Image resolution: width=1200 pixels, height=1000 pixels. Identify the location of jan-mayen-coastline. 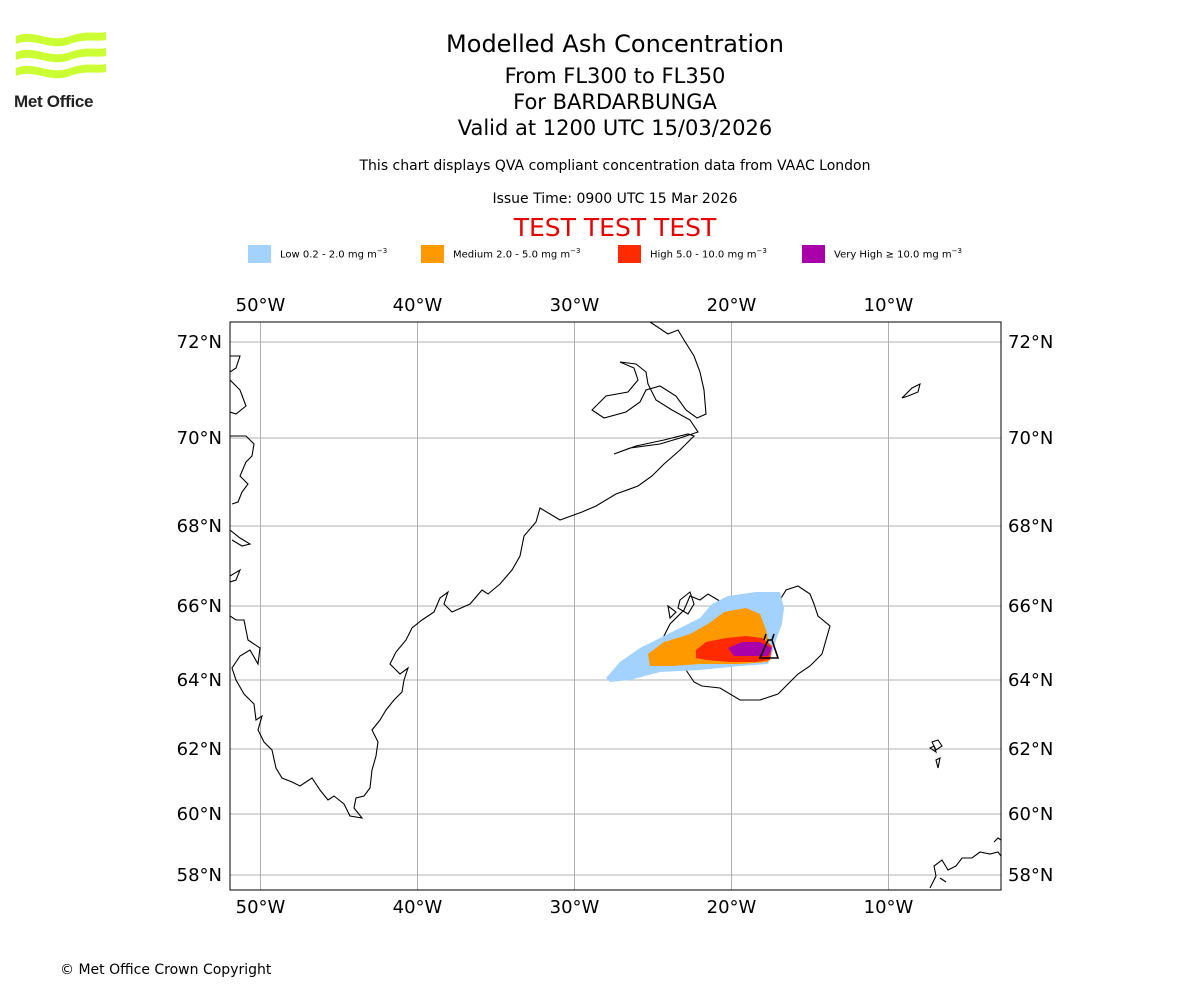
(911, 390).